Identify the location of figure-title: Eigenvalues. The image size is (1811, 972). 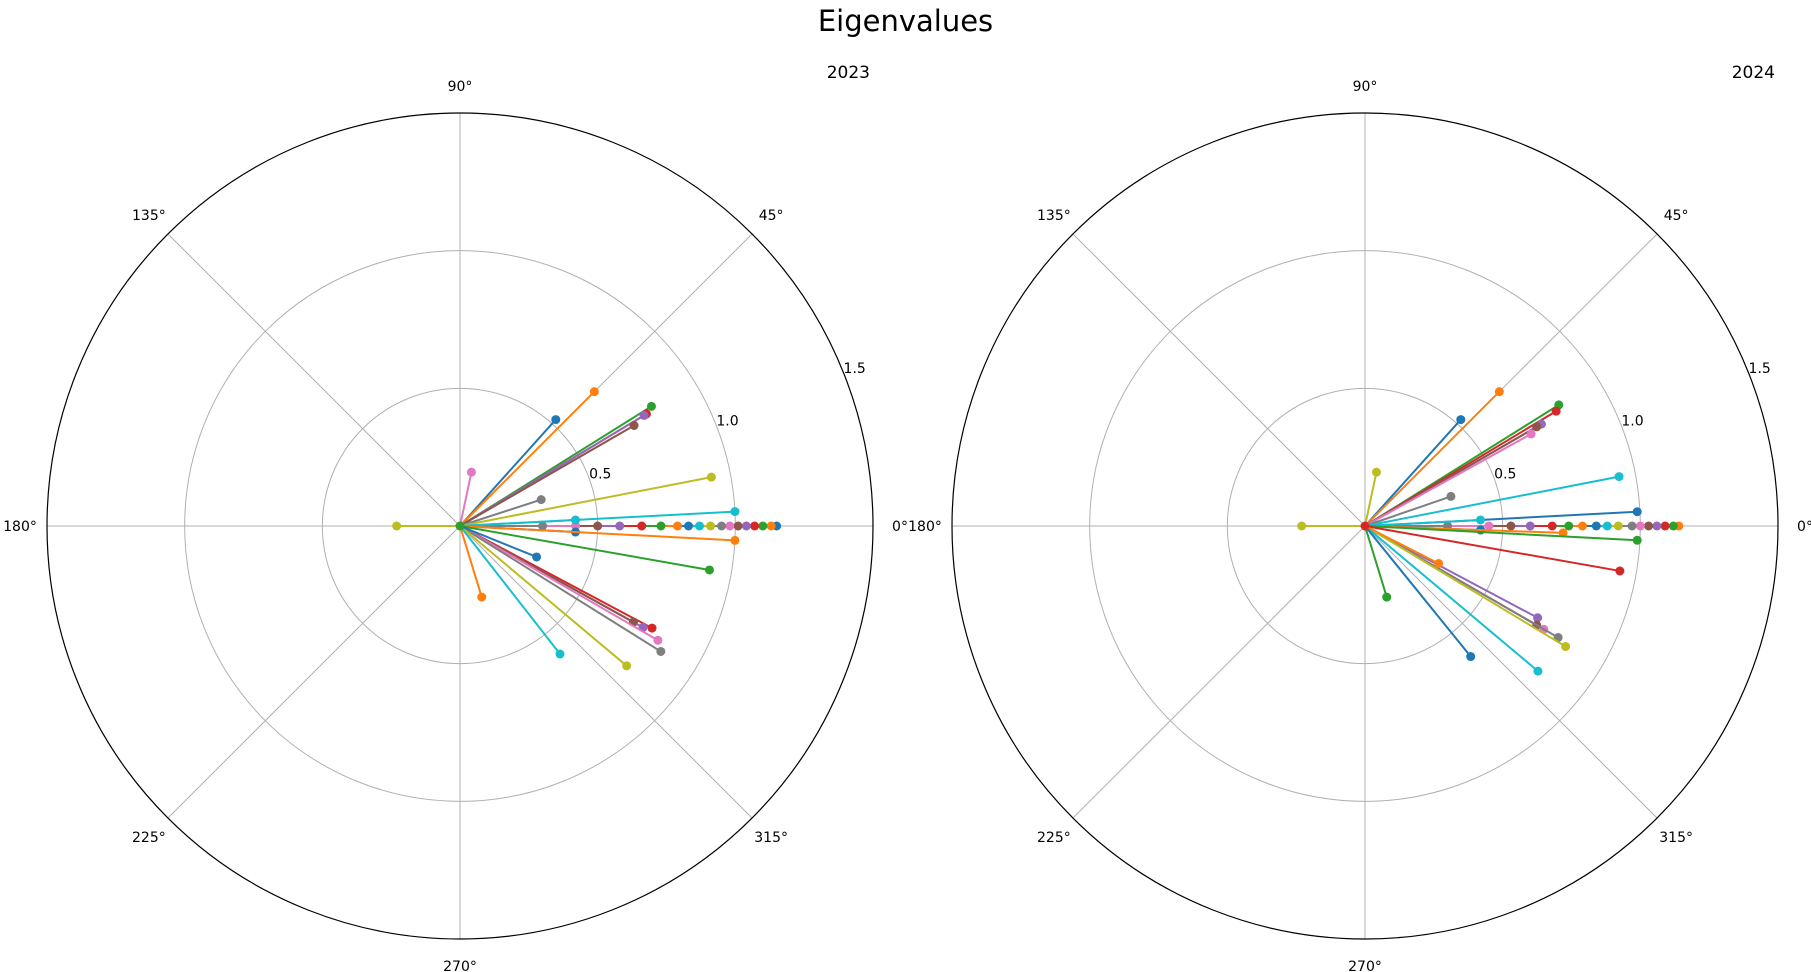
(905, 21).